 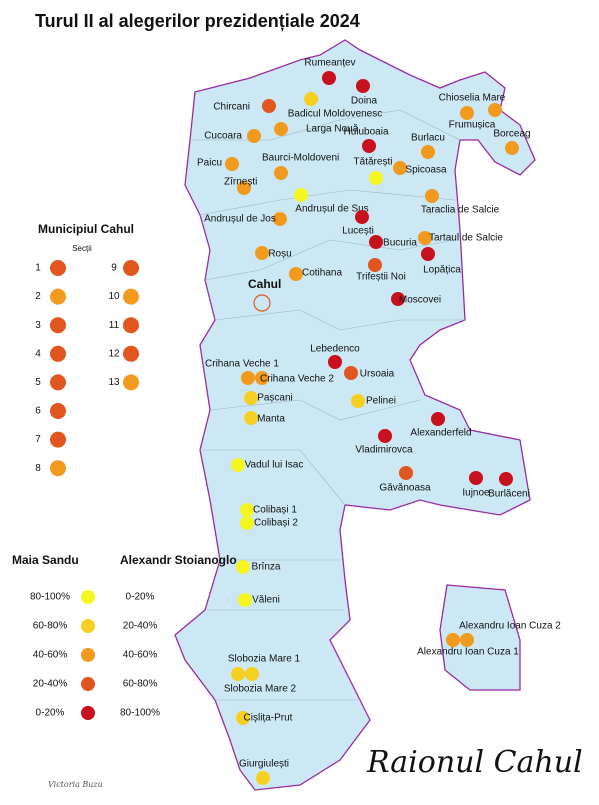 What do you see at coordinates (440, 433) in the screenshot?
I see `place-label: Alexanderfeld` at bounding box center [440, 433].